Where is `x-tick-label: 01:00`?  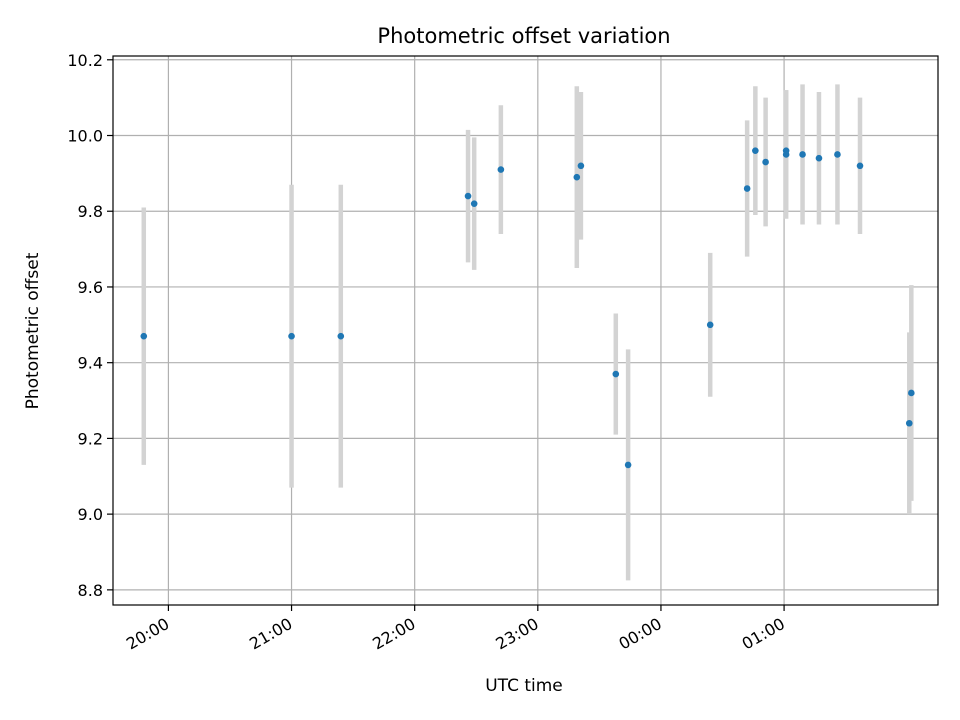
x-tick-label: 01:00 is located at coordinates (763, 634).